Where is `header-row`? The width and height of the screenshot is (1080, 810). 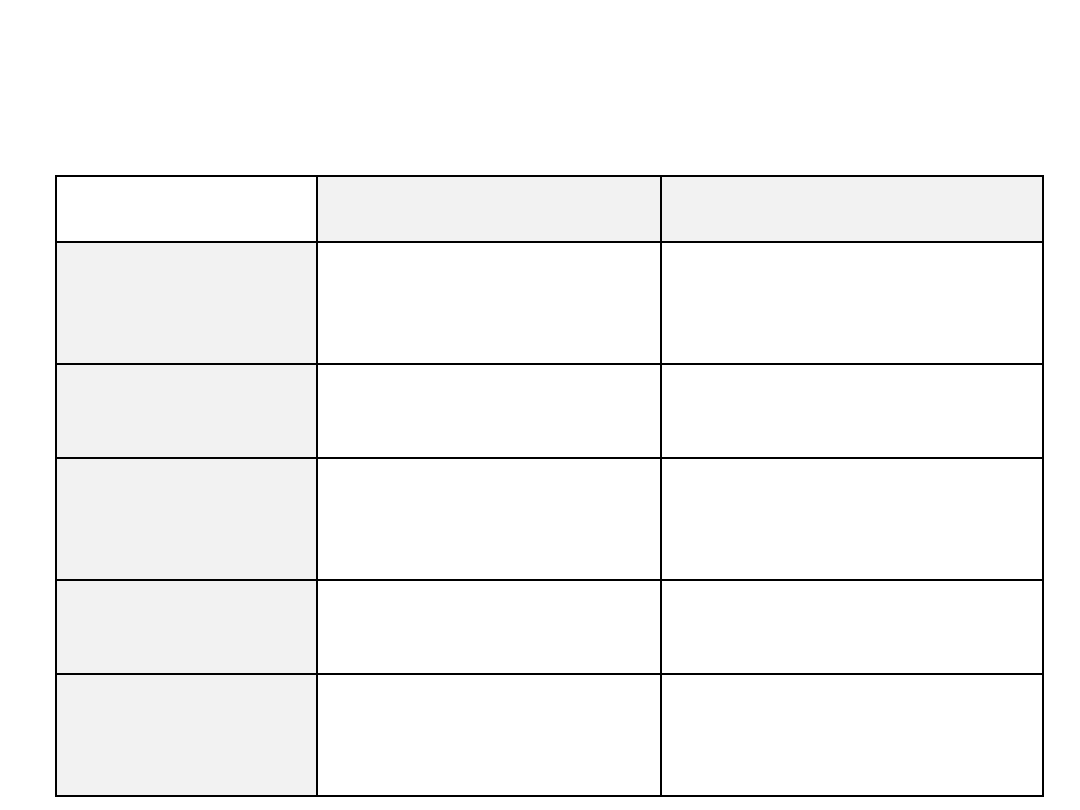 header-row is located at coordinates (549, 209).